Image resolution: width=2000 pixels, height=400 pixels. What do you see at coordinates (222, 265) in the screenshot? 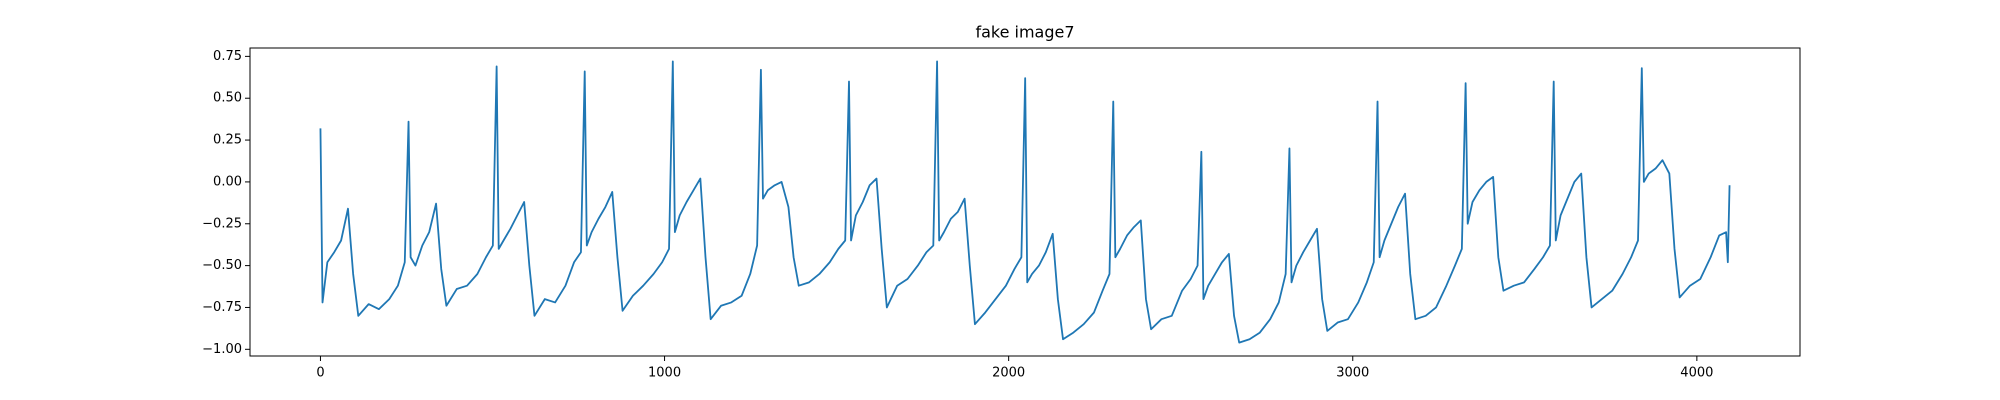
I see `y-tick-label: −0.50` at bounding box center [222, 265].